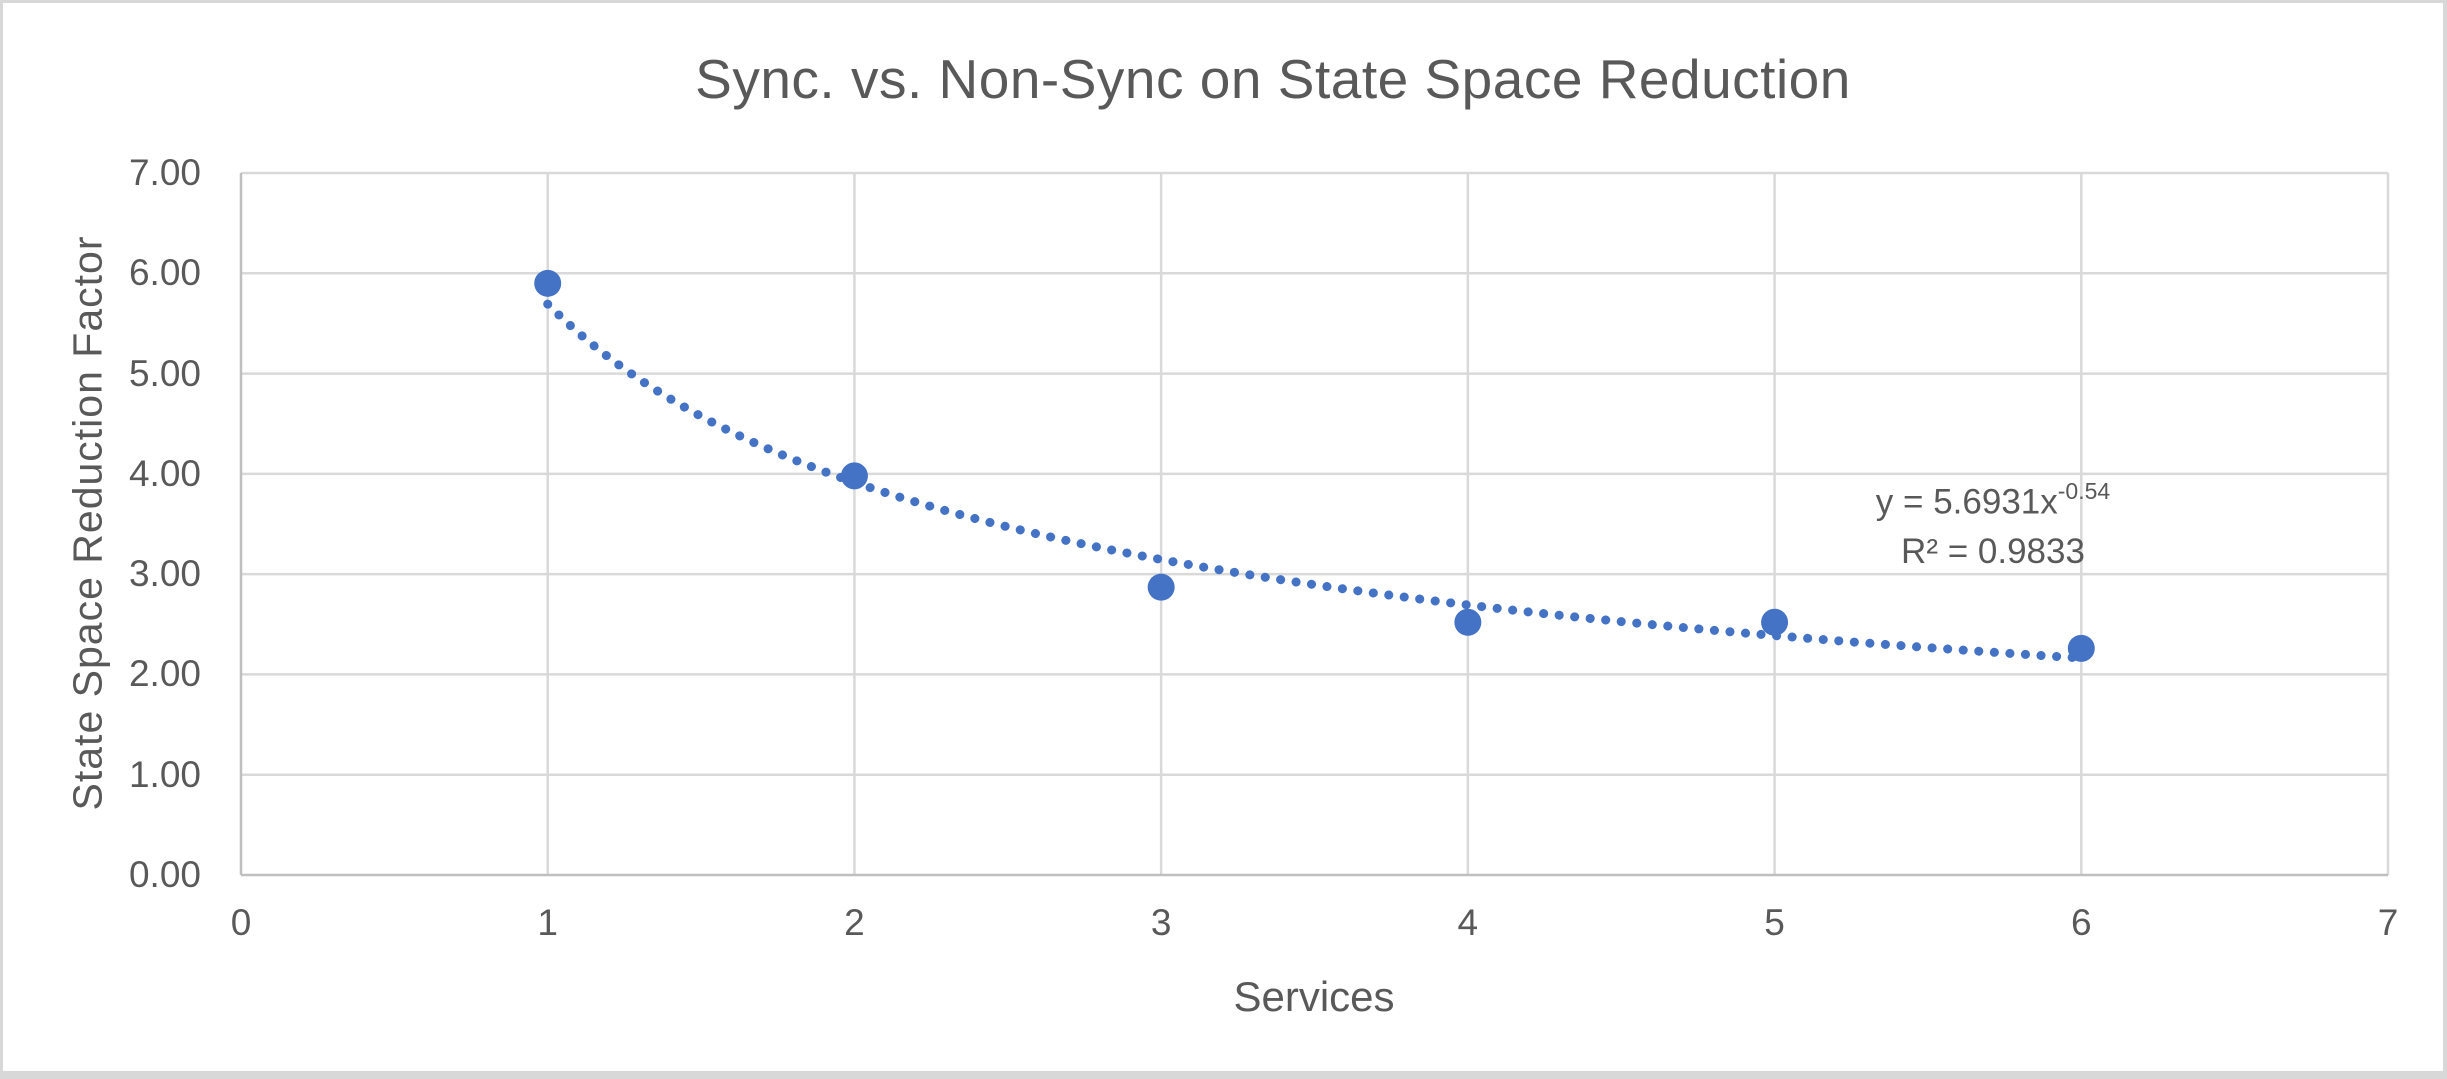  Describe the element at coordinates (87, 523) in the screenshot. I see `y-axis-title: State Space Reduction Factor` at that location.